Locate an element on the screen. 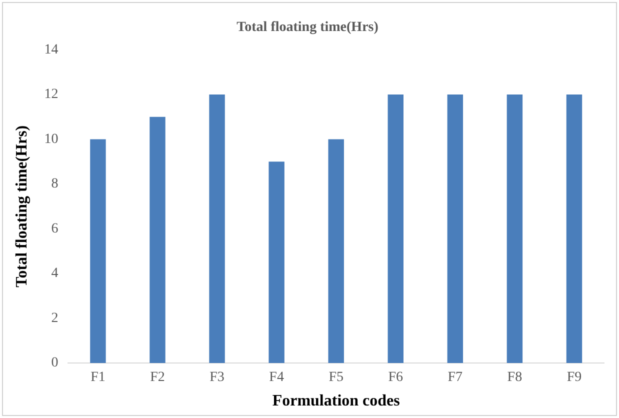 Image resolution: width=619 pixels, height=418 pixels. x-tick-label: F8 is located at coordinates (514, 378).